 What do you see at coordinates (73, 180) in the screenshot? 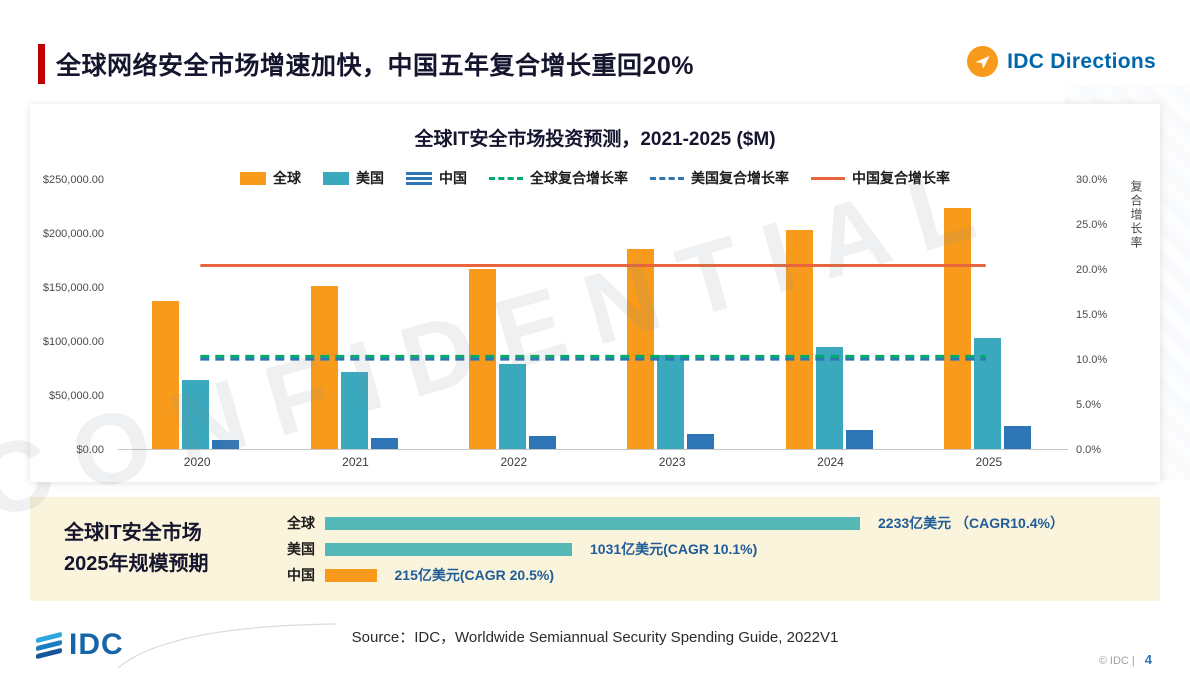
I see `y-left-tick: $250,000.00` at bounding box center [73, 180].